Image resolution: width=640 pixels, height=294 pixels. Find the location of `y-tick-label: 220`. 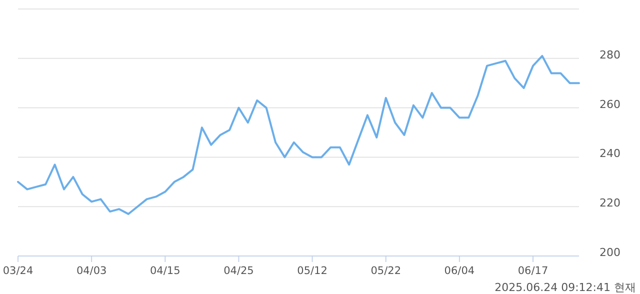

y-tick-label: 220 is located at coordinates (610, 203).